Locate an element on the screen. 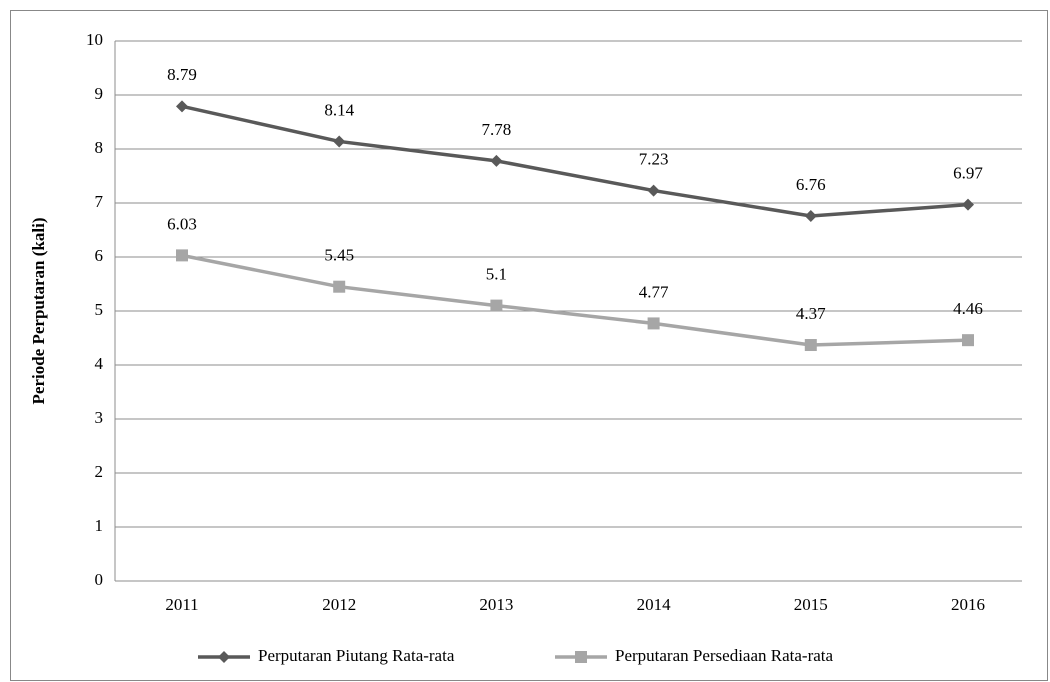  x-tick-label: 2016 is located at coordinates (968, 604).